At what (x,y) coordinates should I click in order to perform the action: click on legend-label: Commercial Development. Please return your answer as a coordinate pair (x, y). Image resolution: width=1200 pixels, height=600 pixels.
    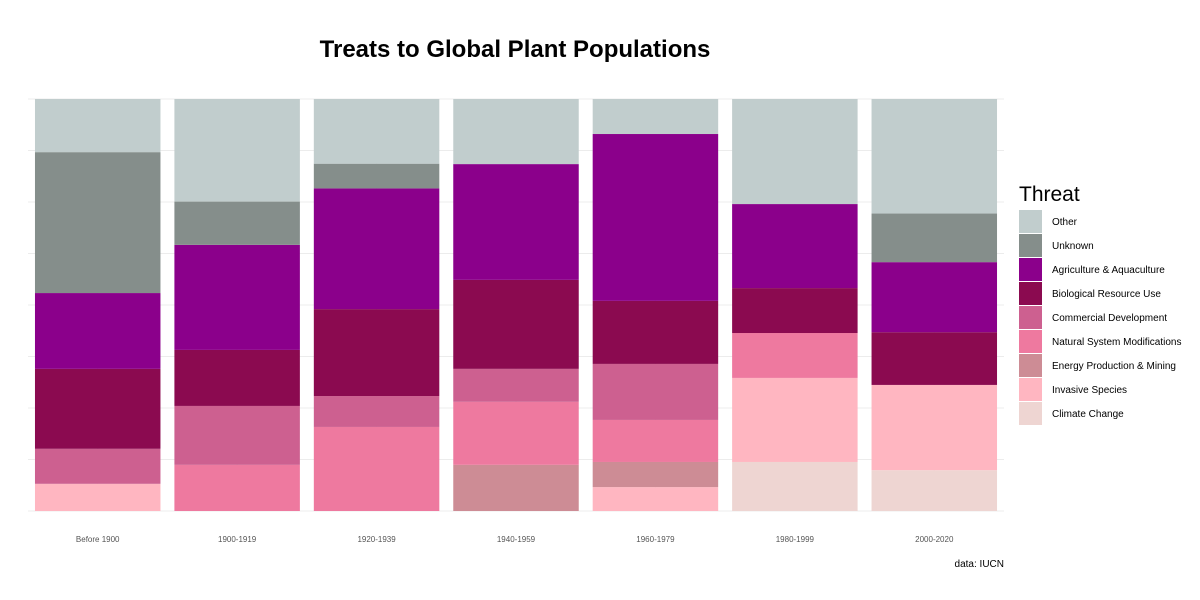
    Looking at the image, I should click on (1109, 318).